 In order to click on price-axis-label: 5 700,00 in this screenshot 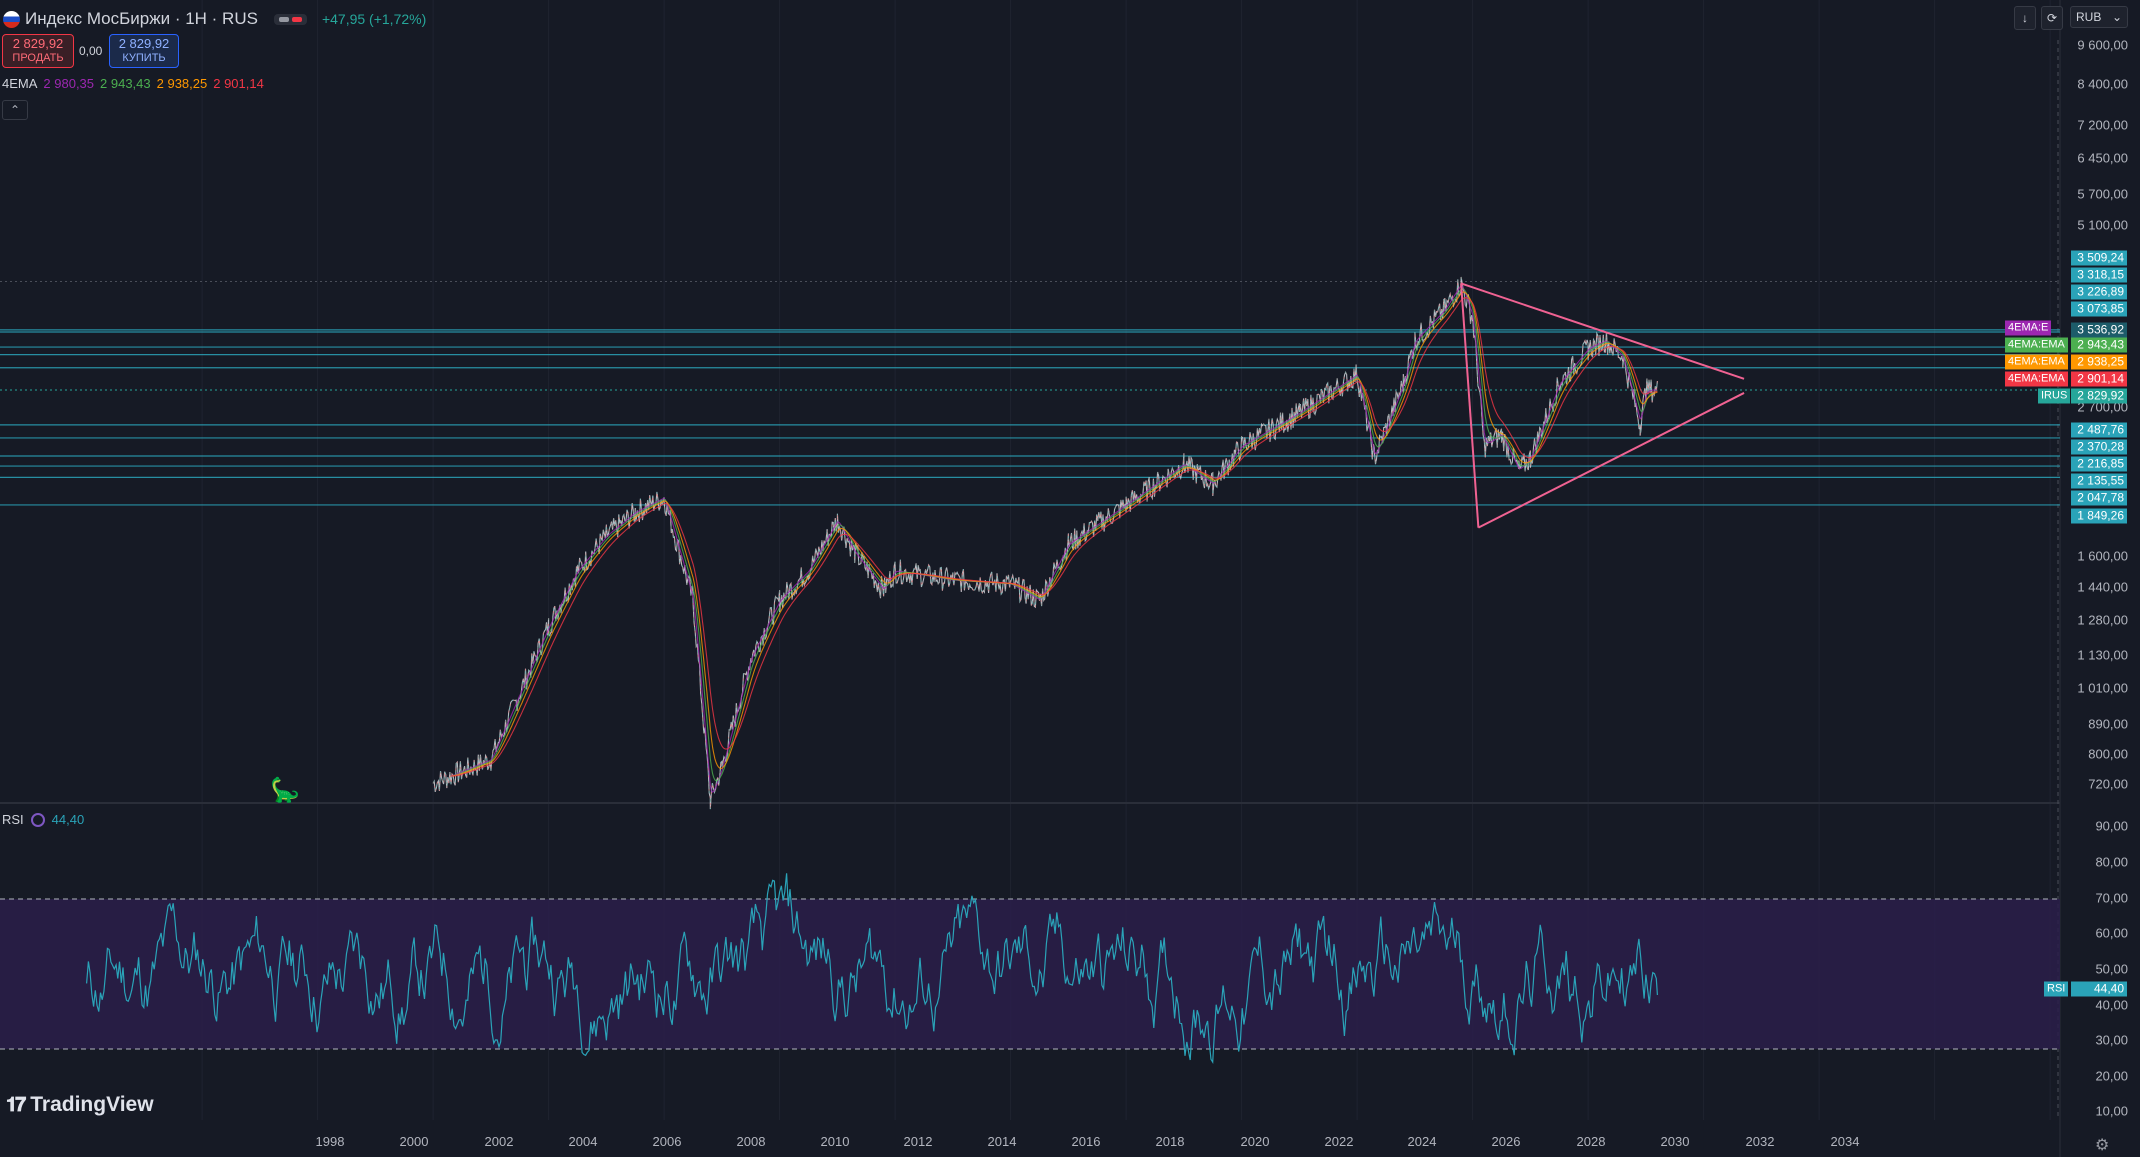, I will do `click(2102, 194)`.